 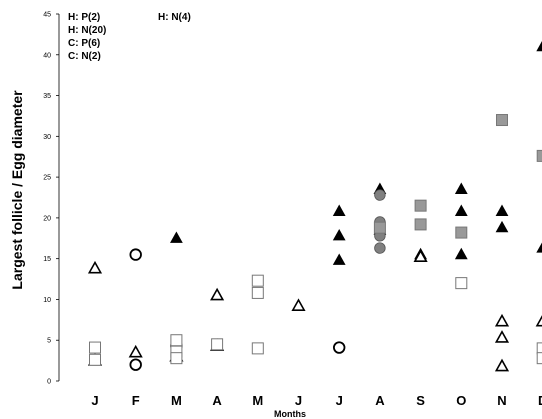 I want to click on y-tick-label: 30, so click(x=47, y=137).